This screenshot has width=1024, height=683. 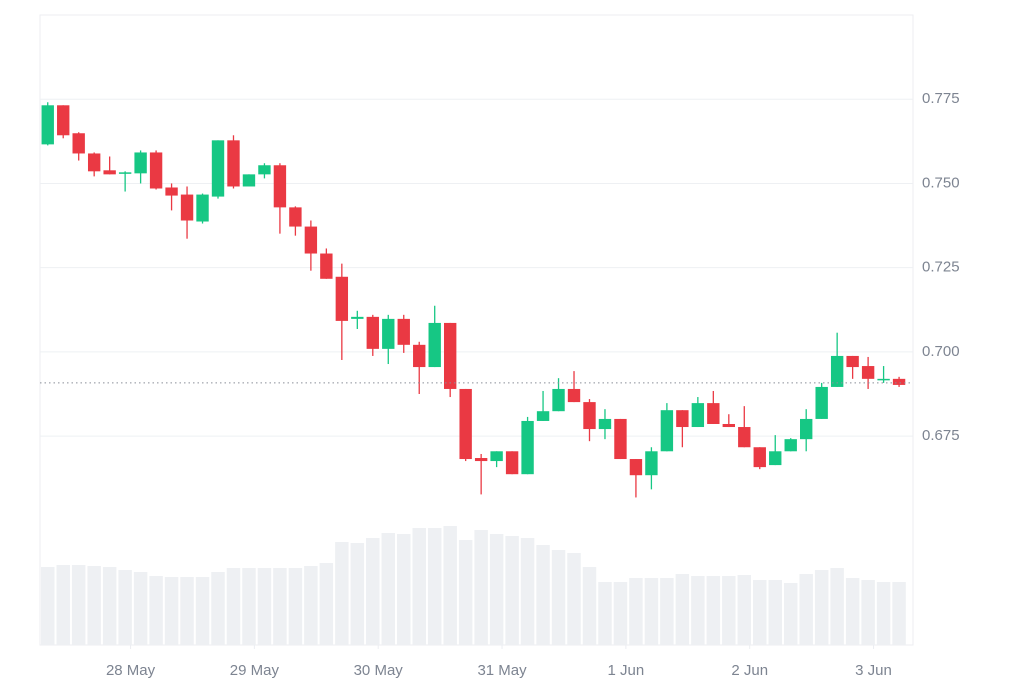 I want to click on x-tick-label: 30 May, so click(x=379, y=670).